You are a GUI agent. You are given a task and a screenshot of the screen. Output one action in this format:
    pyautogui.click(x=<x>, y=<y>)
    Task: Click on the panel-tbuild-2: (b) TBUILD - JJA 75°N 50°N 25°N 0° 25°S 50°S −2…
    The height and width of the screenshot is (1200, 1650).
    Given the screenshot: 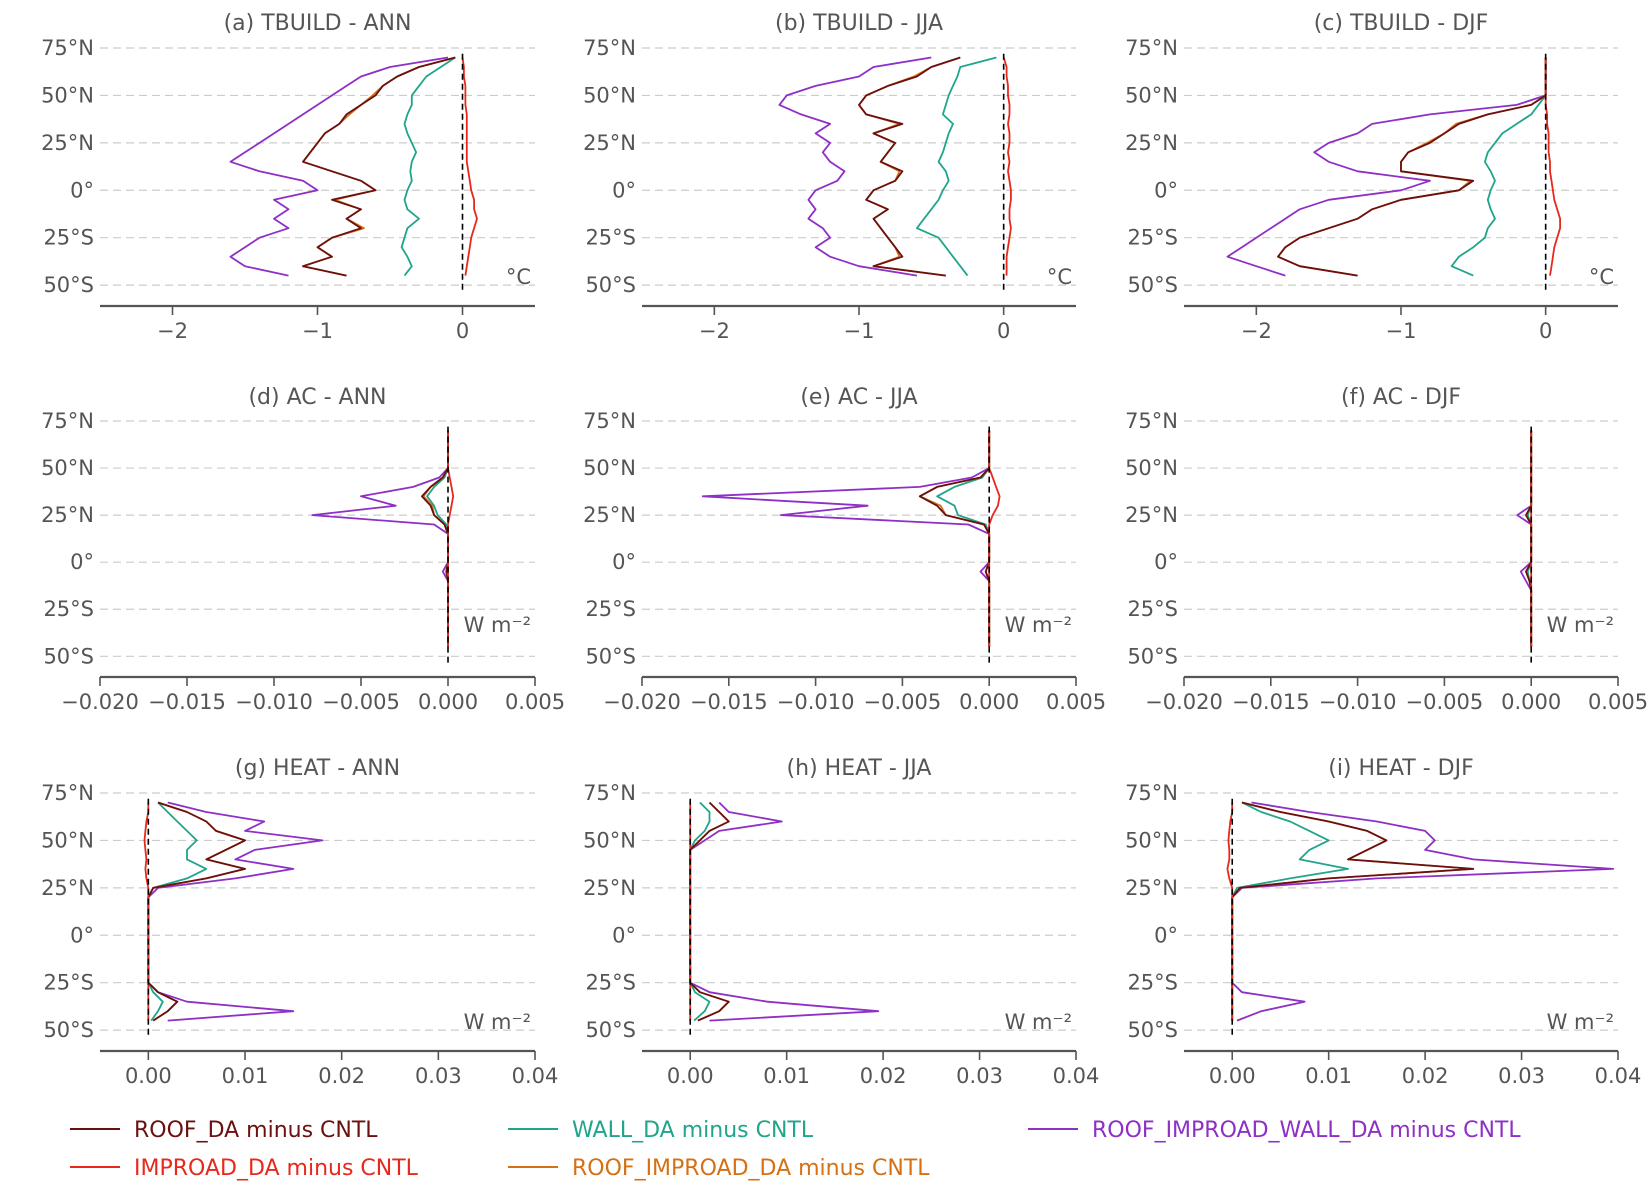 What is the action you would take?
    pyautogui.click(x=829, y=177)
    